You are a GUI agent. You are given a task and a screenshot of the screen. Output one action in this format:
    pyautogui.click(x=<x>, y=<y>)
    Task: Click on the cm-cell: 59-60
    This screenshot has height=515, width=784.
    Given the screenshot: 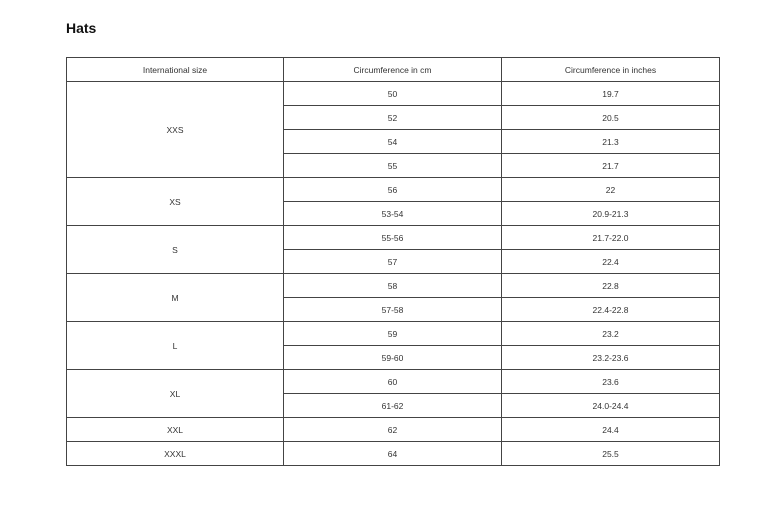 What is the action you would take?
    pyautogui.click(x=392, y=357)
    